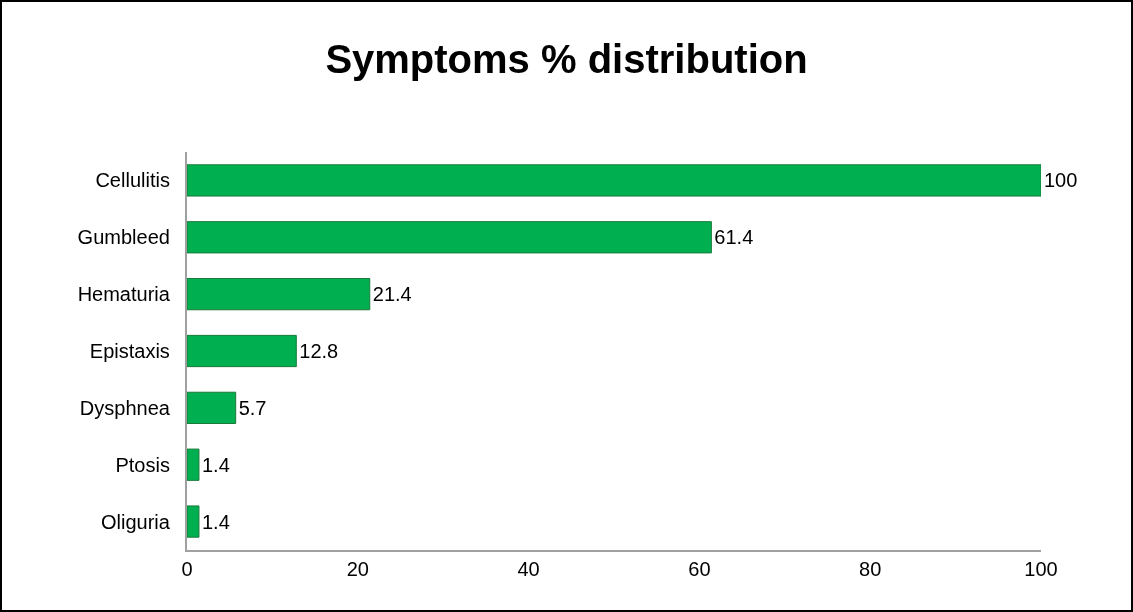  What do you see at coordinates (252, 407) in the screenshot?
I see `data-label: 5.7` at bounding box center [252, 407].